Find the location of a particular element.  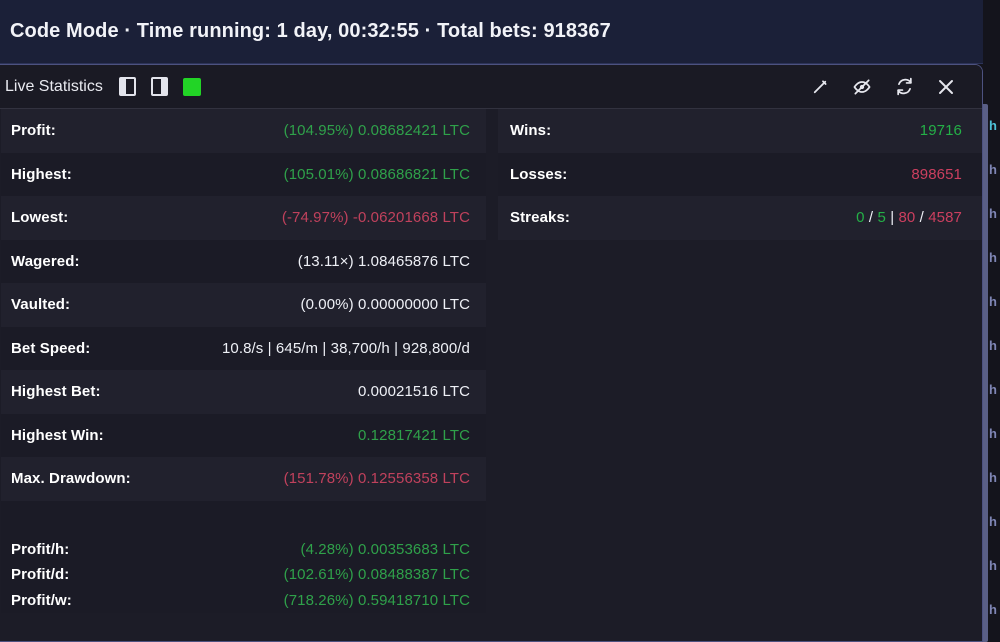

stat-row-profit-per-day: Profit/d: (102.61%) 0.08488387 LTC is located at coordinates (244, 575).